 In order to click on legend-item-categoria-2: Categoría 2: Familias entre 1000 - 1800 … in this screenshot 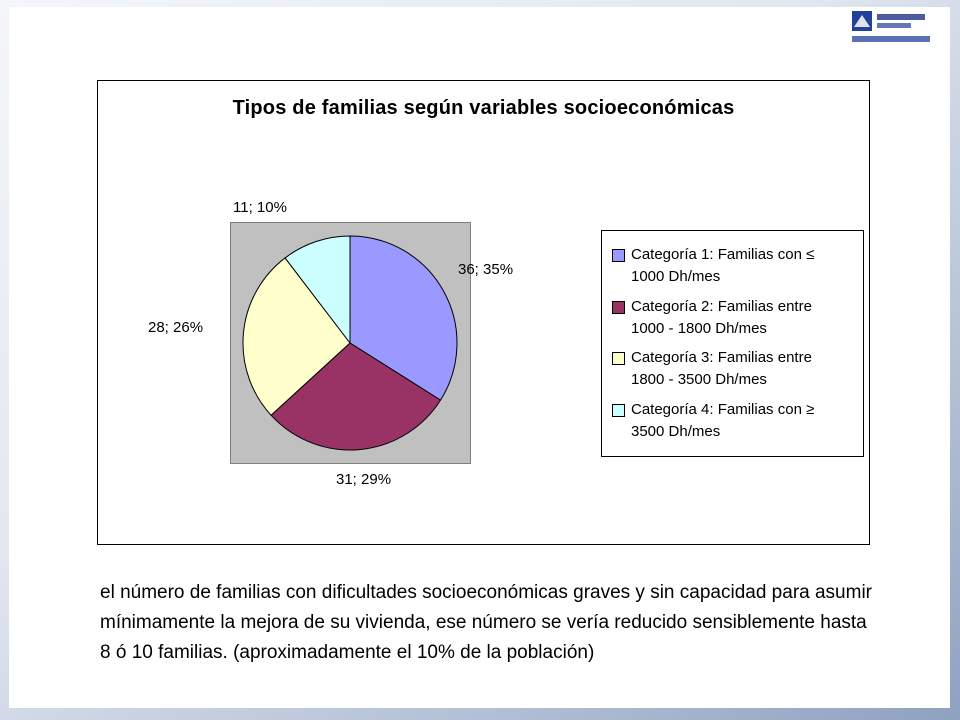, I will do `click(732, 318)`.